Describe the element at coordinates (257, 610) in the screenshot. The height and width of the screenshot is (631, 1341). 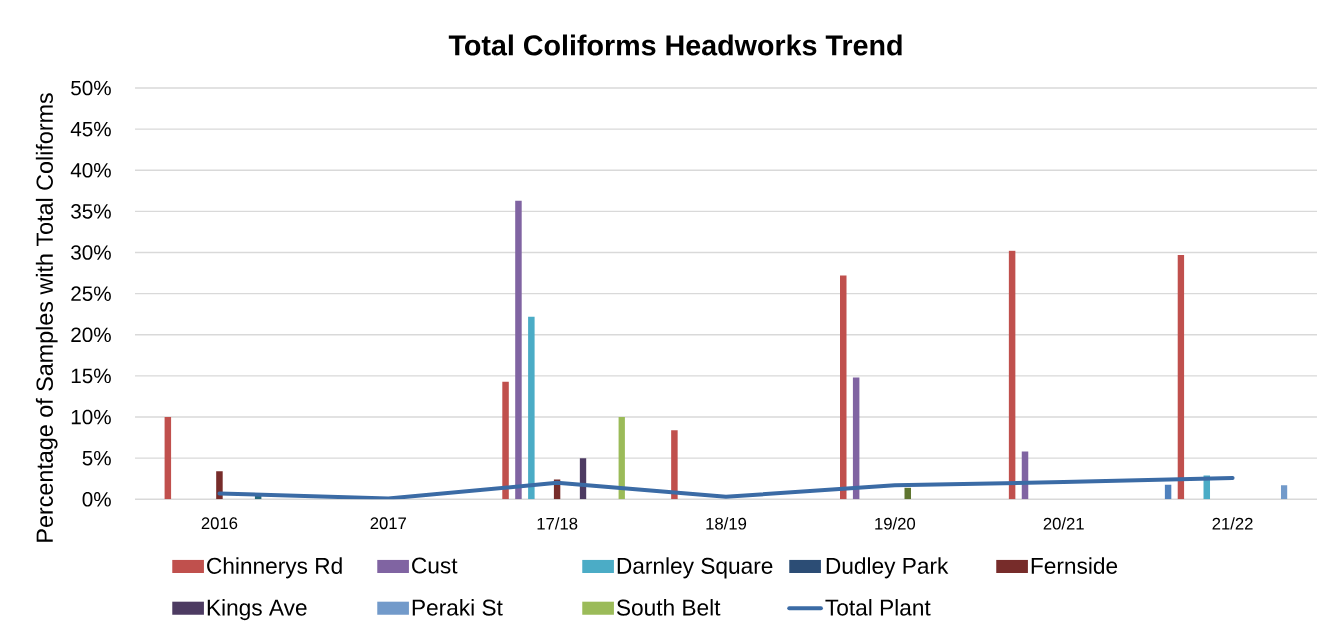
I see `legend-label: Kings Ave` at that location.